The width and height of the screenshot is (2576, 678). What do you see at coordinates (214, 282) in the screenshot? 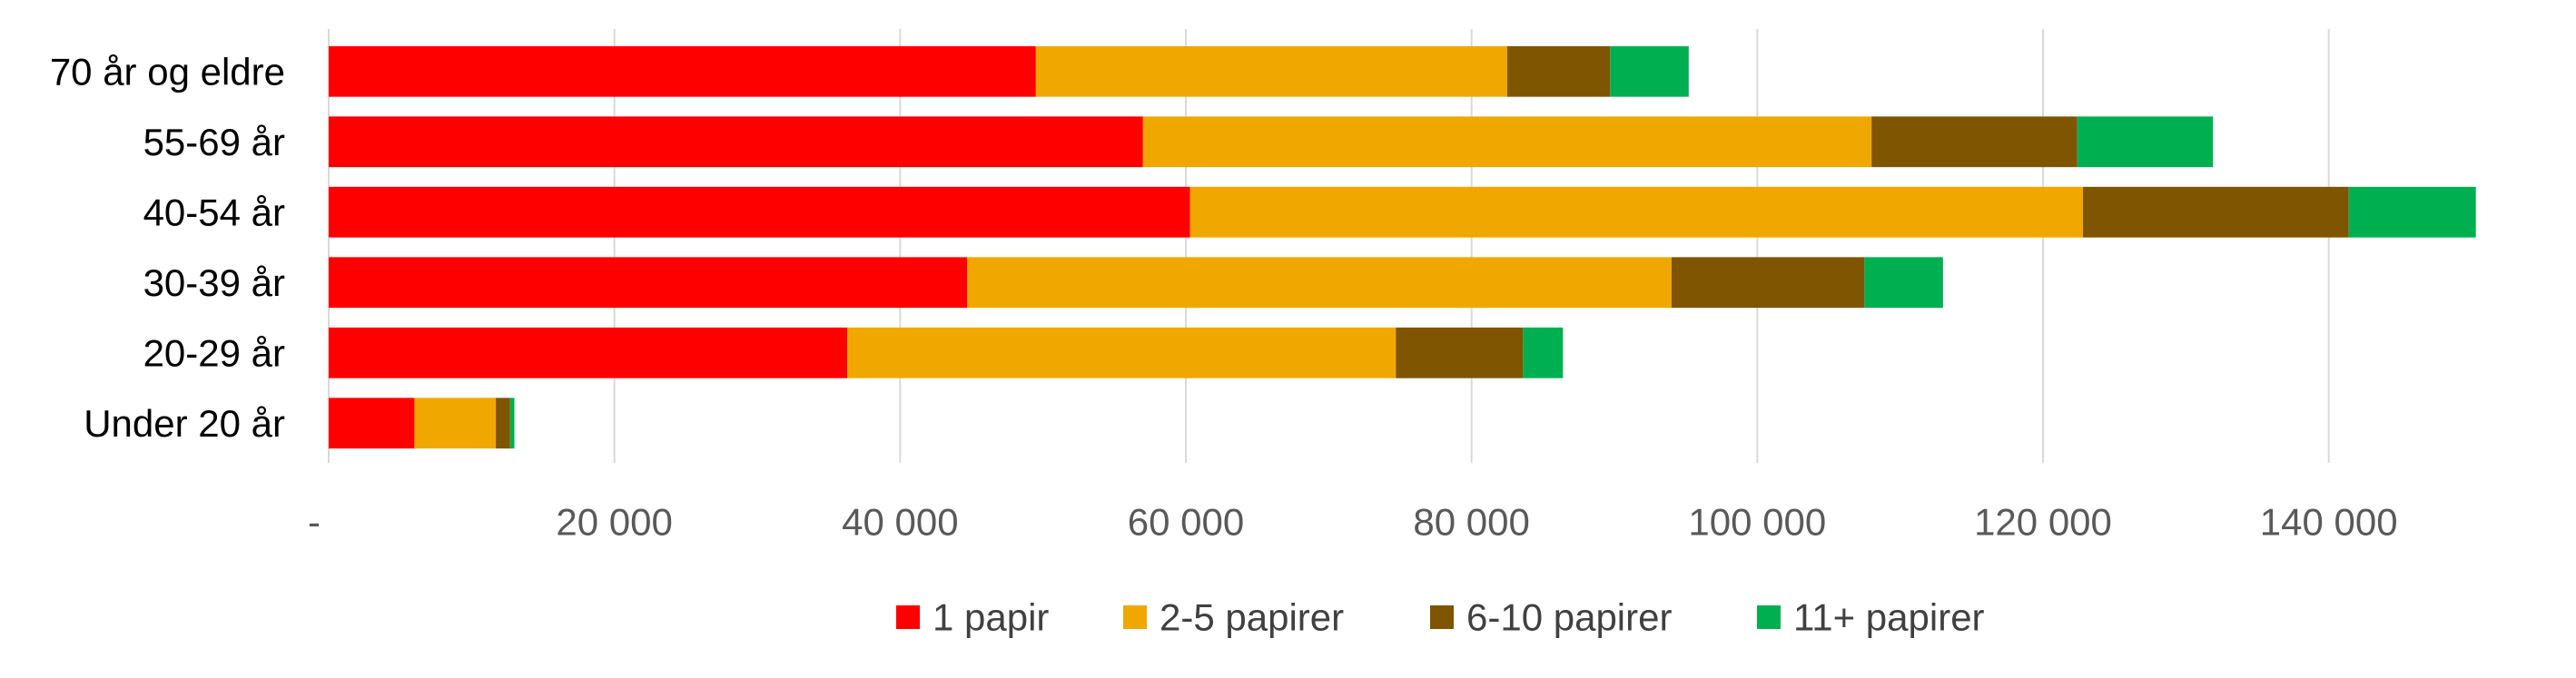
I see `category-label: 30-39 år` at bounding box center [214, 282].